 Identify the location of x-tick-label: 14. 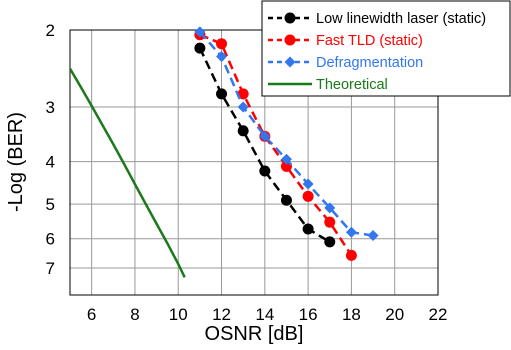
(264, 314).